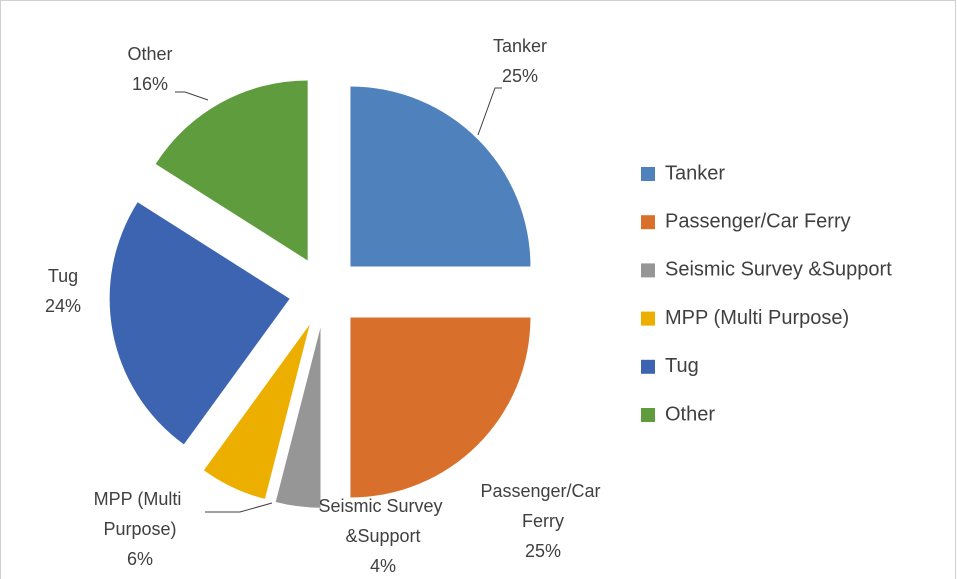 The height and width of the screenshot is (579, 957). I want to click on data-label-category: Tanker, so click(520, 46).